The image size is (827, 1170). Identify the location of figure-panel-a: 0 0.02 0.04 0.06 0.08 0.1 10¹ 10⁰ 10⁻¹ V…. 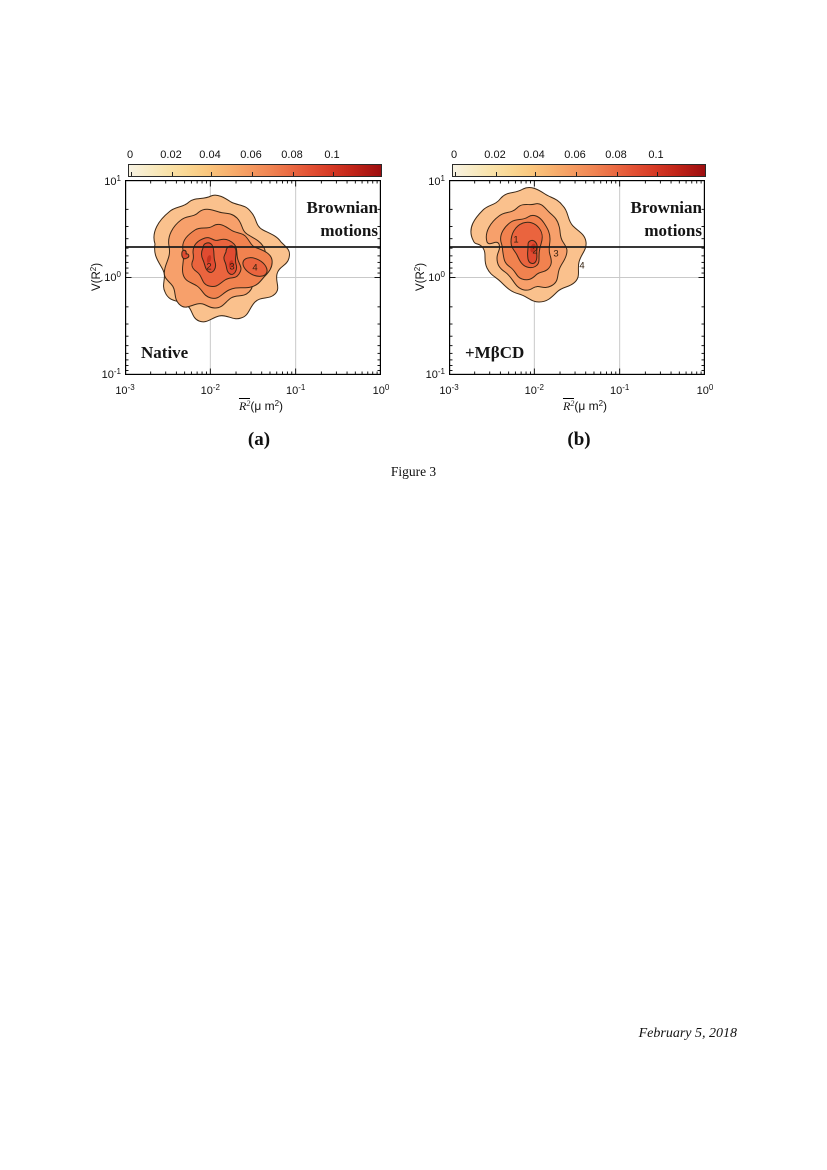
(239, 235).